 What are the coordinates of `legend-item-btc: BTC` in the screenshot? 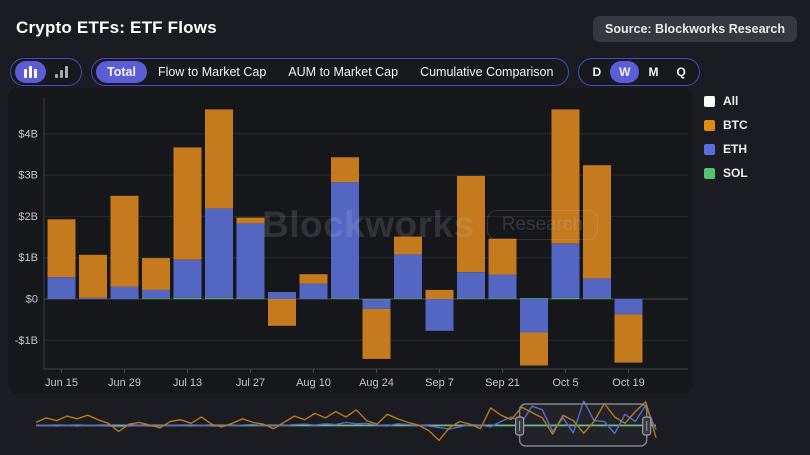 It's located at (726, 125).